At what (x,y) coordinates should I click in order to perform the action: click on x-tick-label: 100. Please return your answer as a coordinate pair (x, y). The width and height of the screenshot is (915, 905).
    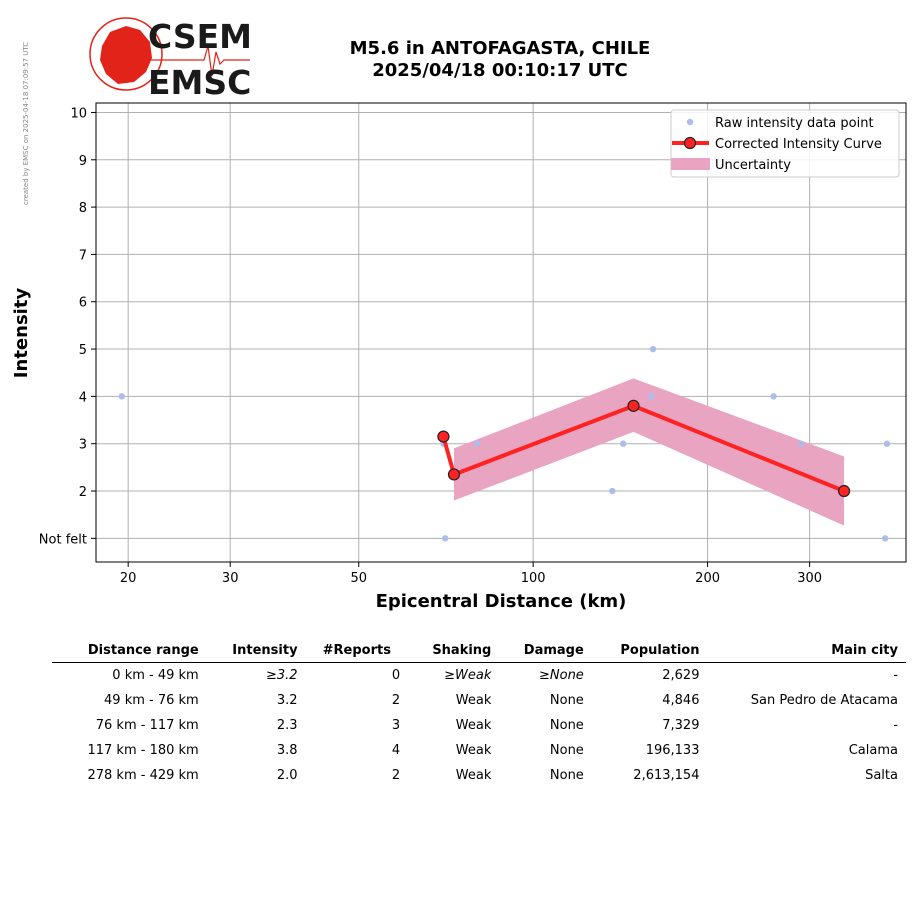
    Looking at the image, I should click on (533, 578).